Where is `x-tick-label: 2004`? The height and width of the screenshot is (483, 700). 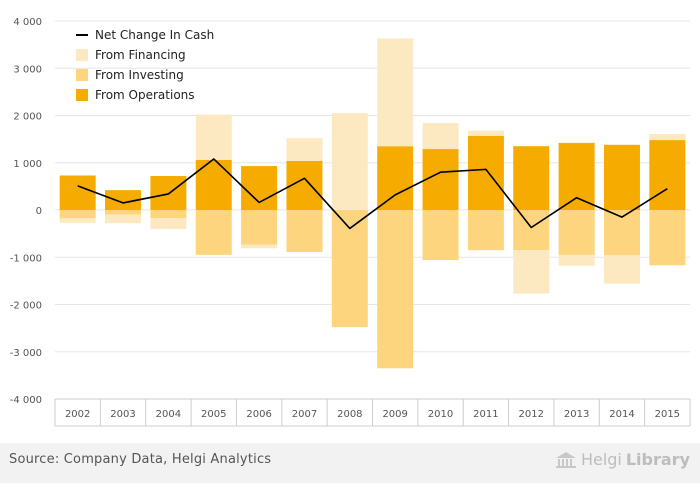
x-tick-label: 2004 is located at coordinates (168, 414).